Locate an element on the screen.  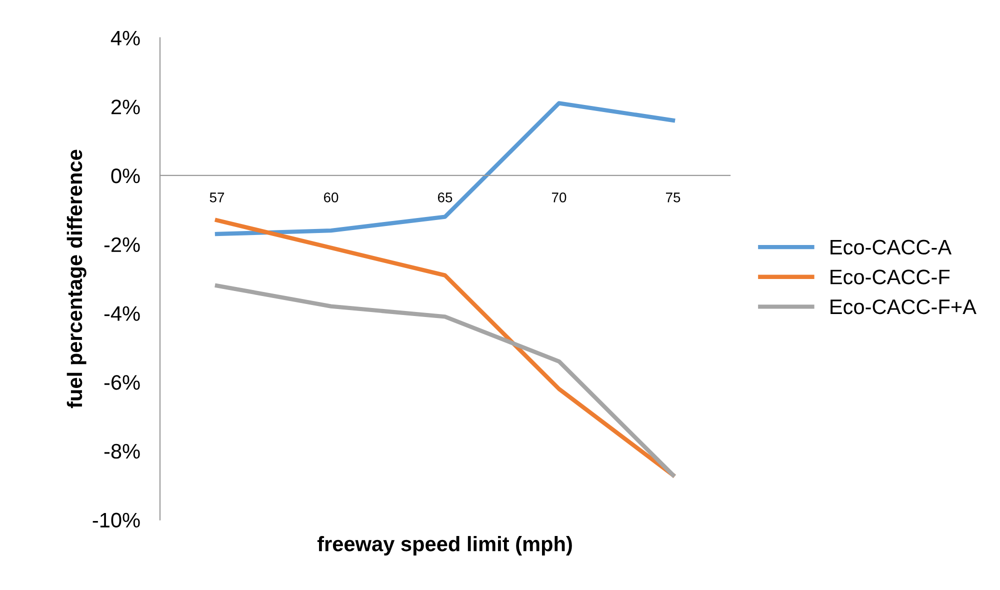
x-tick-label: 60 is located at coordinates (331, 197).